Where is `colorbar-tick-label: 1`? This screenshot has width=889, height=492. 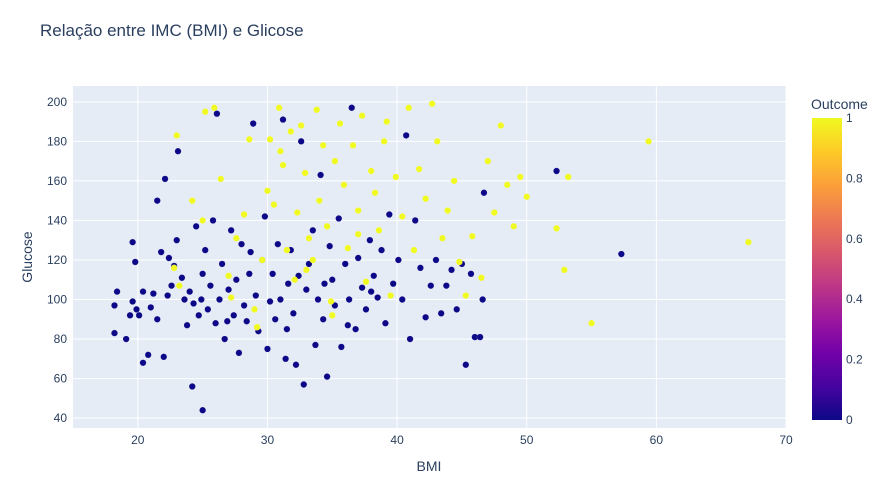 colorbar-tick-label: 1 is located at coordinates (849, 118).